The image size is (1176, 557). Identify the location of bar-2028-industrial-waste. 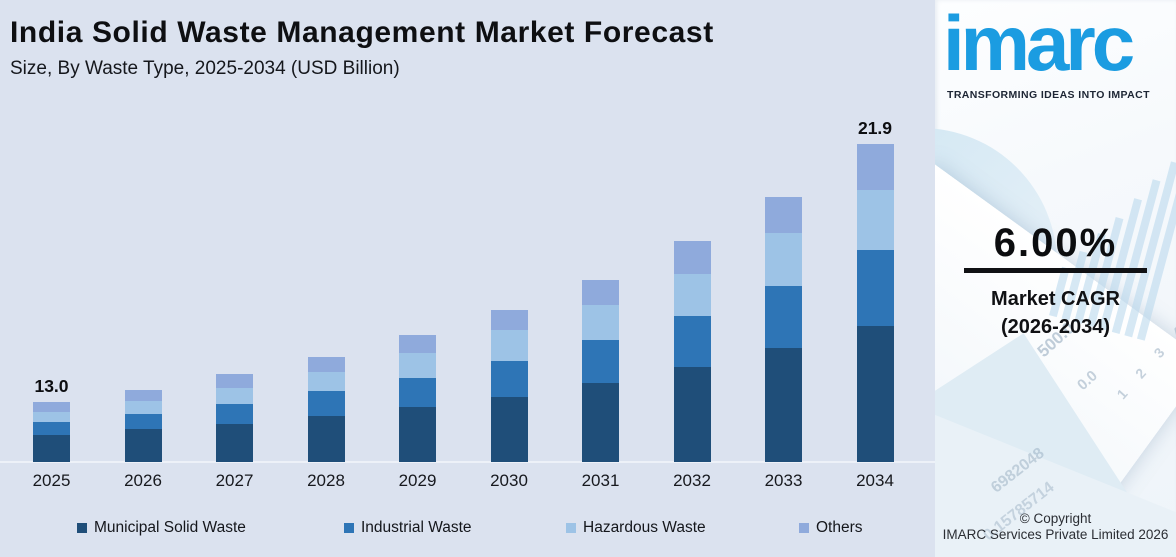
(326, 403).